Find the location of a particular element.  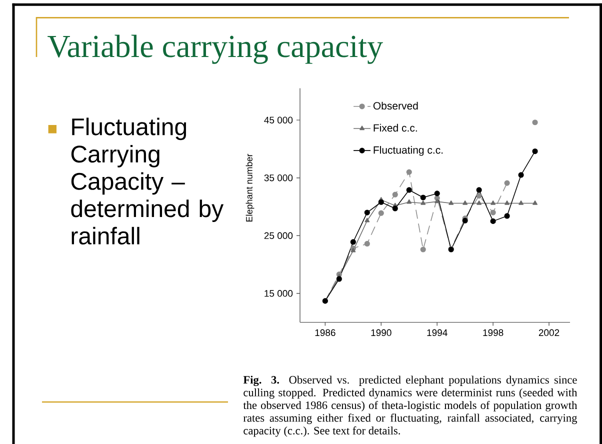

x-tick-label: 1986 is located at coordinates (325, 332).